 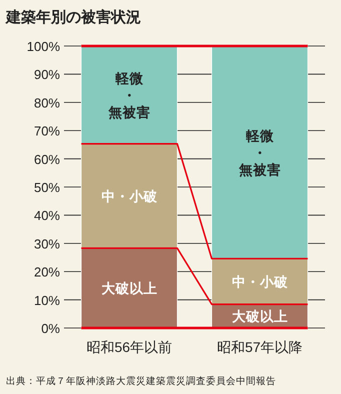 What do you see at coordinates (47, 300) in the screenshot?
I see `y-tick-label: 10%` at bounding box center [47, 300].